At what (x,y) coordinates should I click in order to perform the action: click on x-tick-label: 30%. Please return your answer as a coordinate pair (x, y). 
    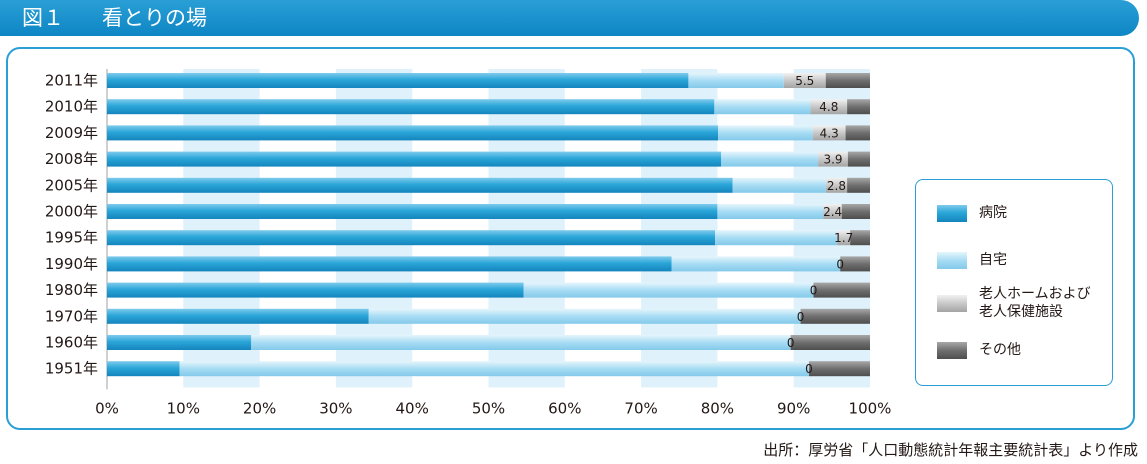
    Looking at the image, I should click on (335, 408).